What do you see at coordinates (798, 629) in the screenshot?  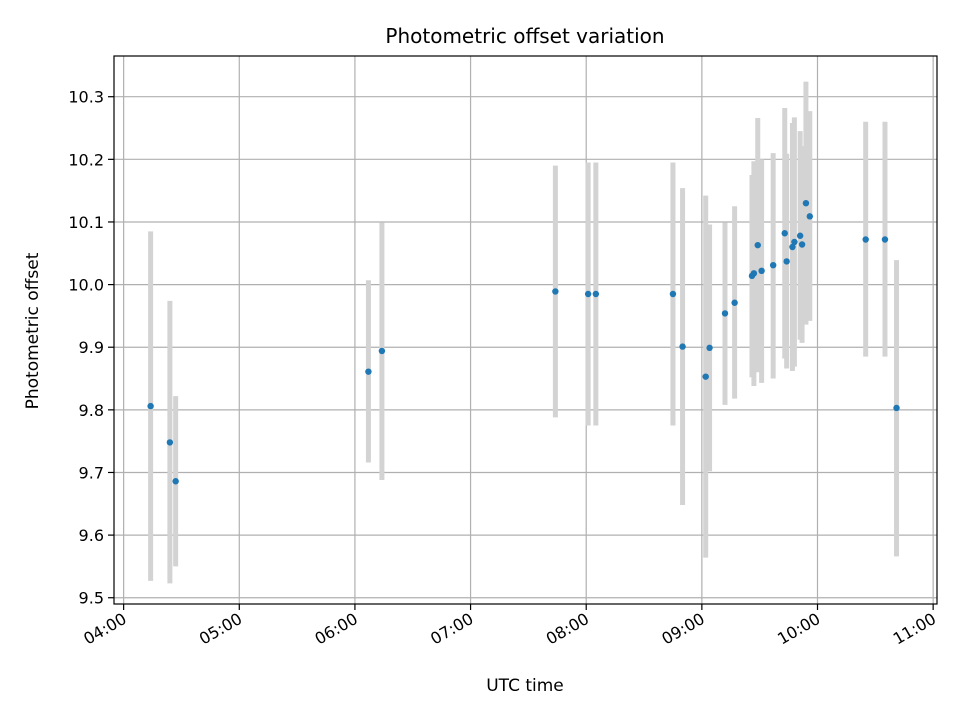 I see `x-tick-label: 10:00` at bounding box center [798, 629].